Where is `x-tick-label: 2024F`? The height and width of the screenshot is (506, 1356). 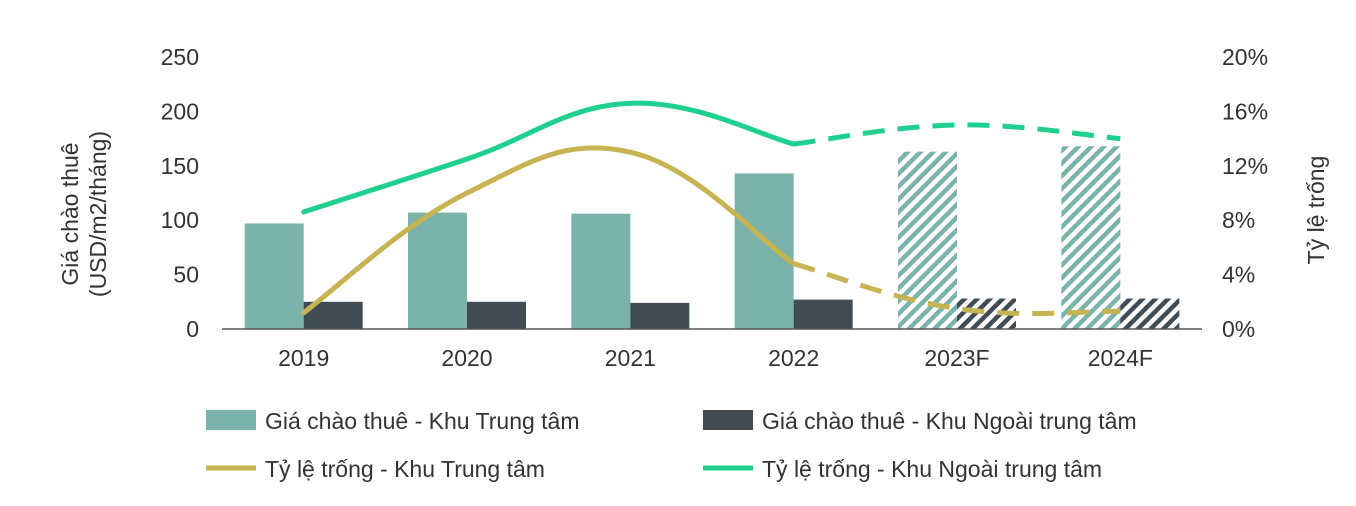
x-tick-label: 2024F is located at coordinates (1120, 358).